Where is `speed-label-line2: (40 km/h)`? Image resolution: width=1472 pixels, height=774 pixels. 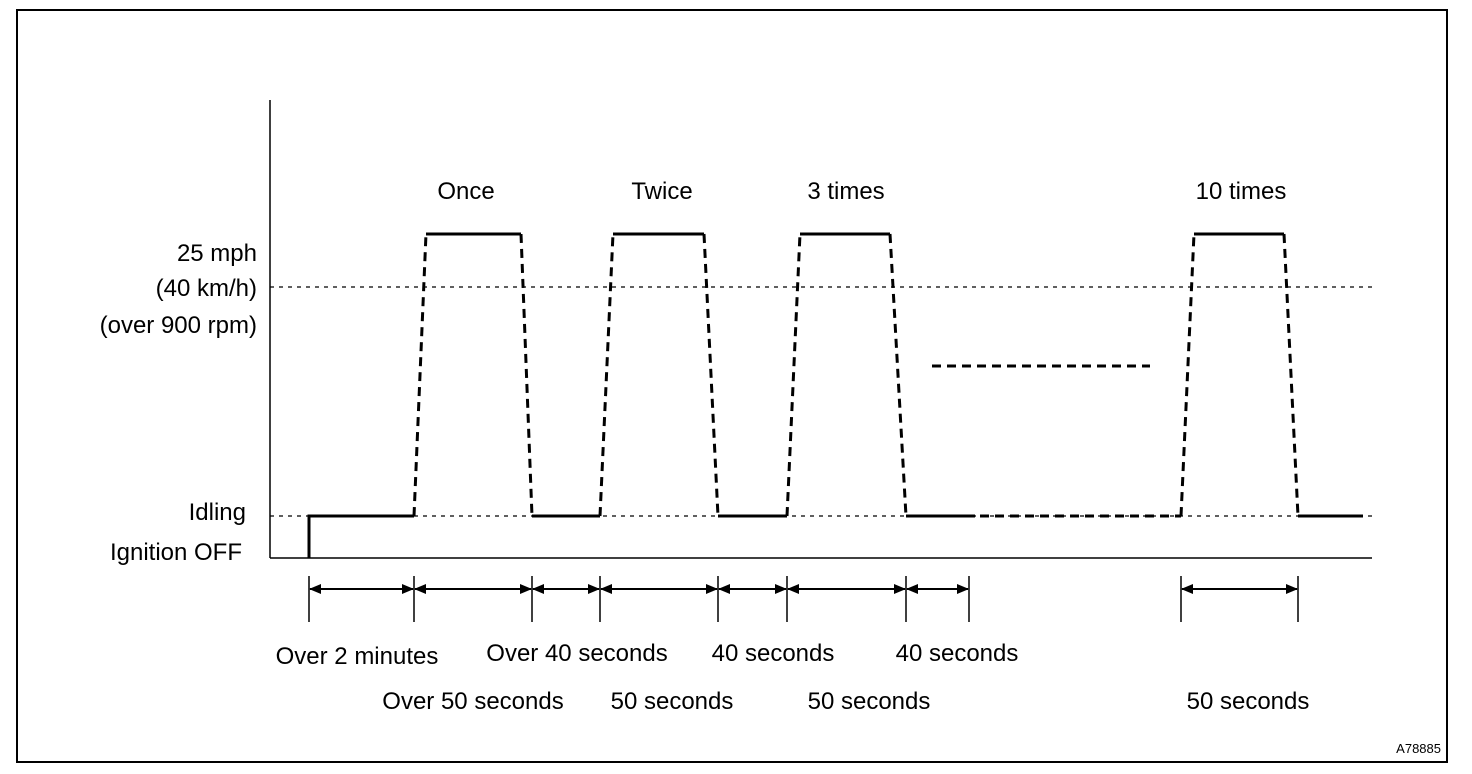 speed-label-line2: (40 km/h) is located at coordinates (206, 288).